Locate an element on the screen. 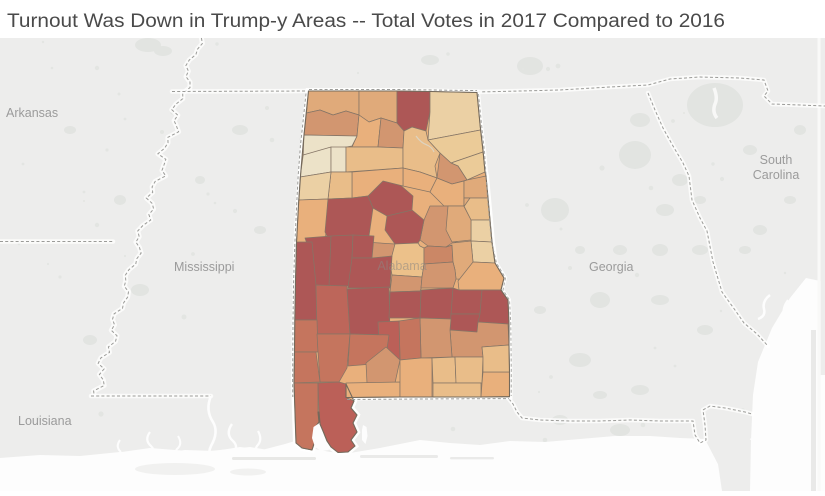  svg-text: Carolina is located at coordinates (776, 175).